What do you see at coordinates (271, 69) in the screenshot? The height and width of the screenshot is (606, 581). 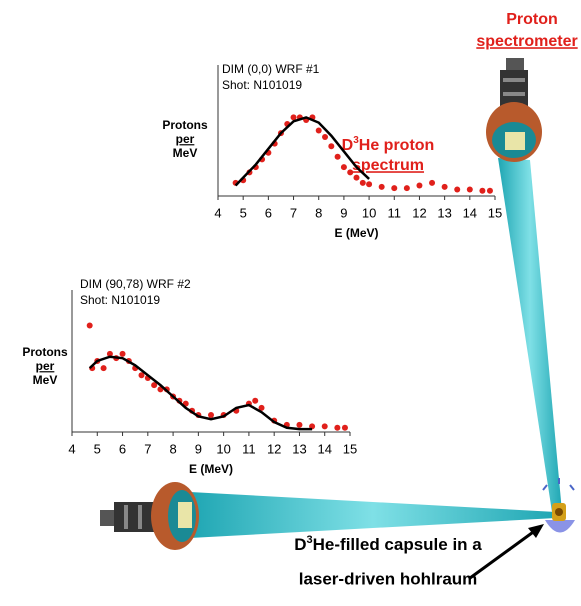 I see `chart-title: DIM (0,0) WRF #1` at bounding box center [271, 69].